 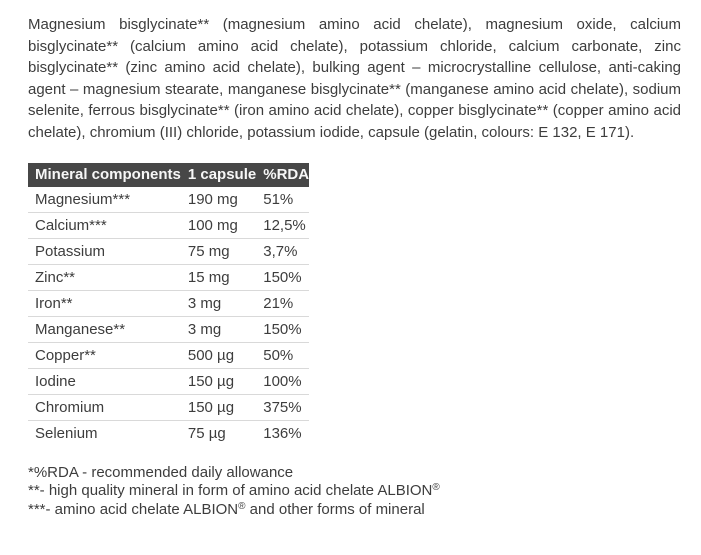 I want to click on column-header-mineral-components: Mineral components, so click(x=104, y=175).